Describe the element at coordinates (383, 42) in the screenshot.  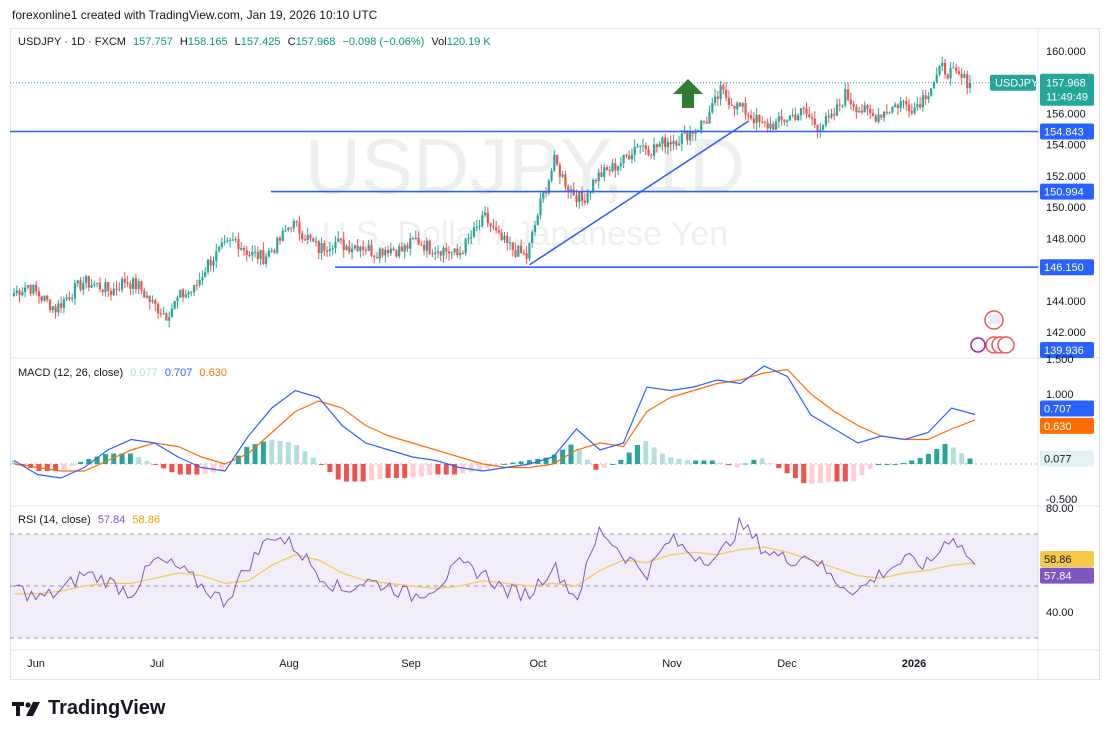
I see `legend-change: −0.098 (−0.06%)` at that location.